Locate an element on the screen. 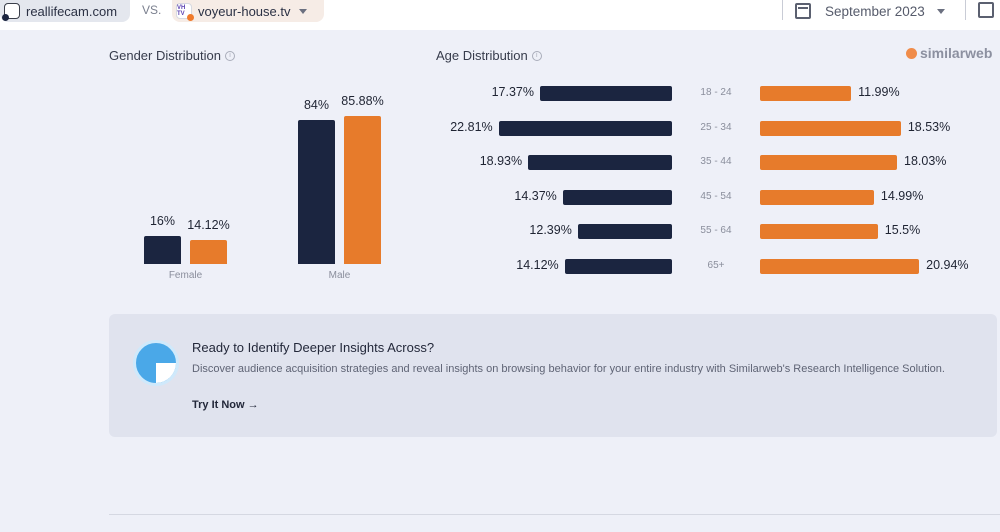 The height and width of the screenshot is (532, 1000). pie-chart-icon is located at coordinates (156, 363).